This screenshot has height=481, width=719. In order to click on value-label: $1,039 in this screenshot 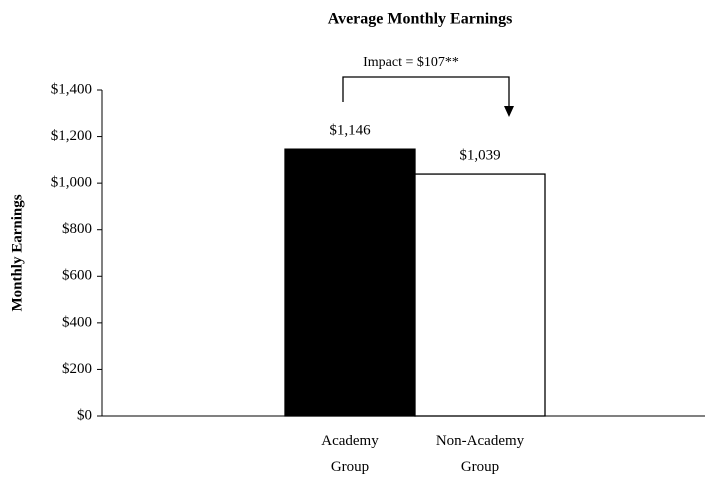, I will do `click(479, 155)`.